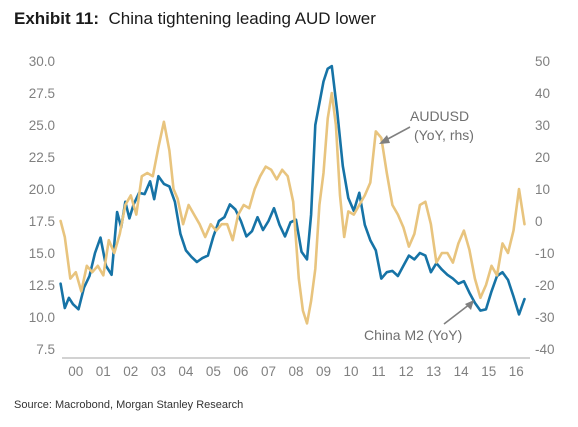 Image resolution: width=578 pixels, height=427 pixels. What do you see at coordinates (545, 253) in the screenshot?
I see `y-right-tick-label: -10` at bounding box center [545, 253].